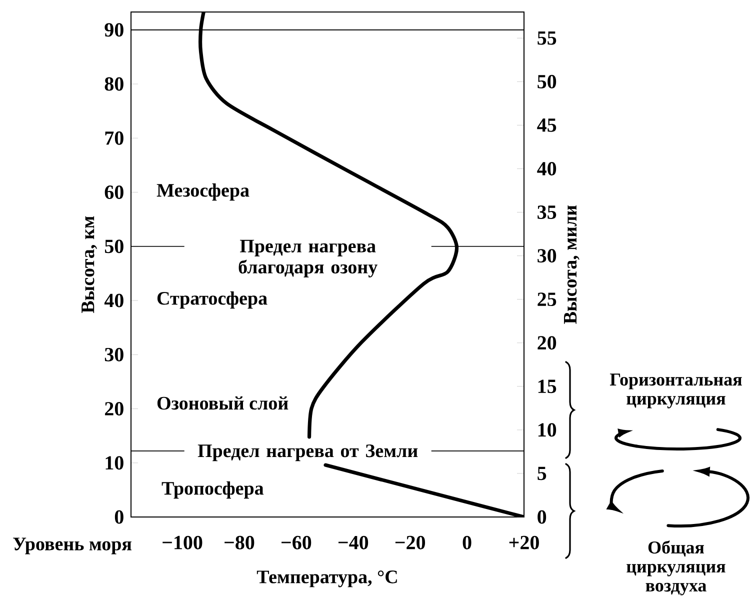 This screenshot has width=756, height=598. What do you see at coordinates (542, 517) in the screenshot?
I see `y2-tick-label: 0` at bounding box center [542, 517].